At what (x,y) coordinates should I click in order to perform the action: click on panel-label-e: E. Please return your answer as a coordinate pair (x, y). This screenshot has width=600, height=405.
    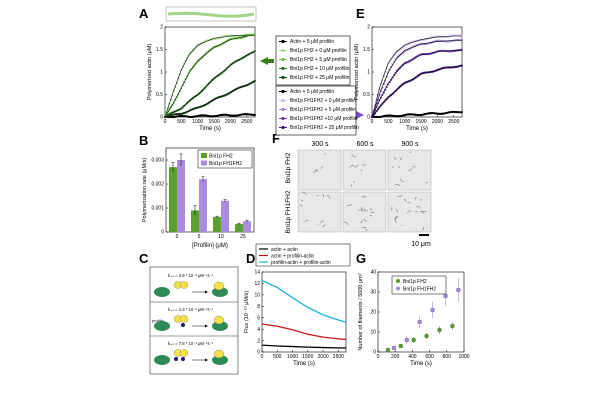
    Looking at the image, I should click on (360, 13).